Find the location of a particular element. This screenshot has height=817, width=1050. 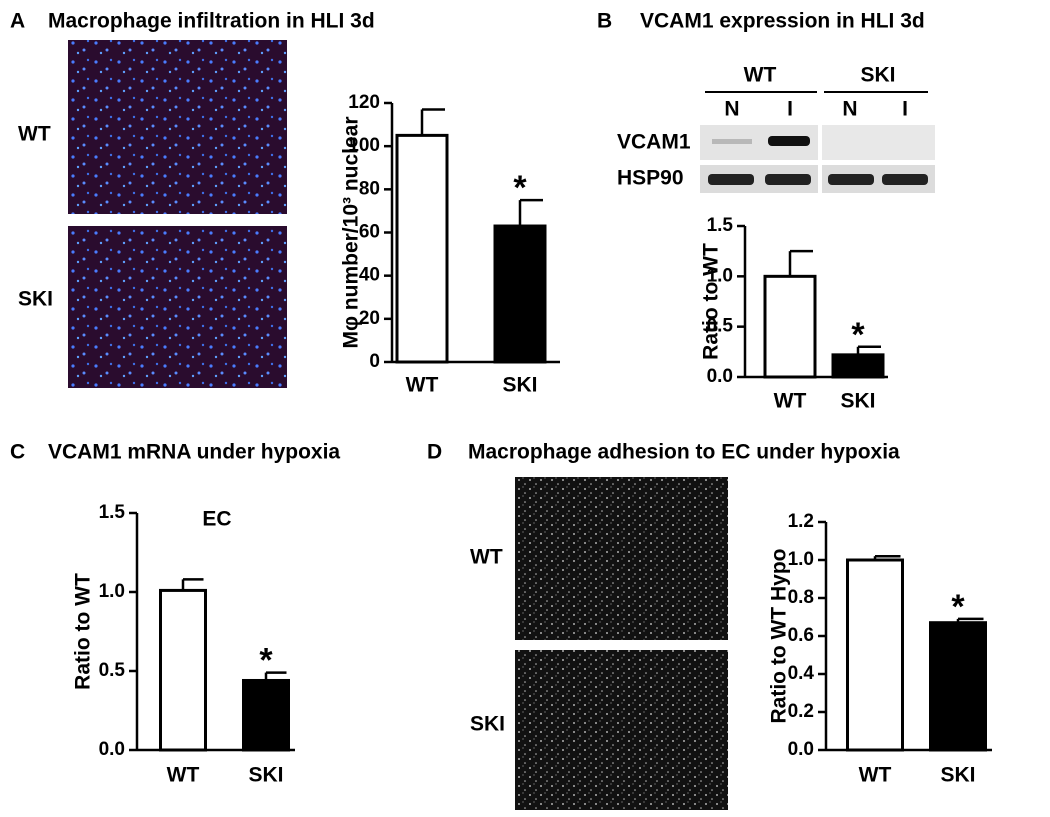

y-tick-label: 0.8 is located at coordinates (801, 597).